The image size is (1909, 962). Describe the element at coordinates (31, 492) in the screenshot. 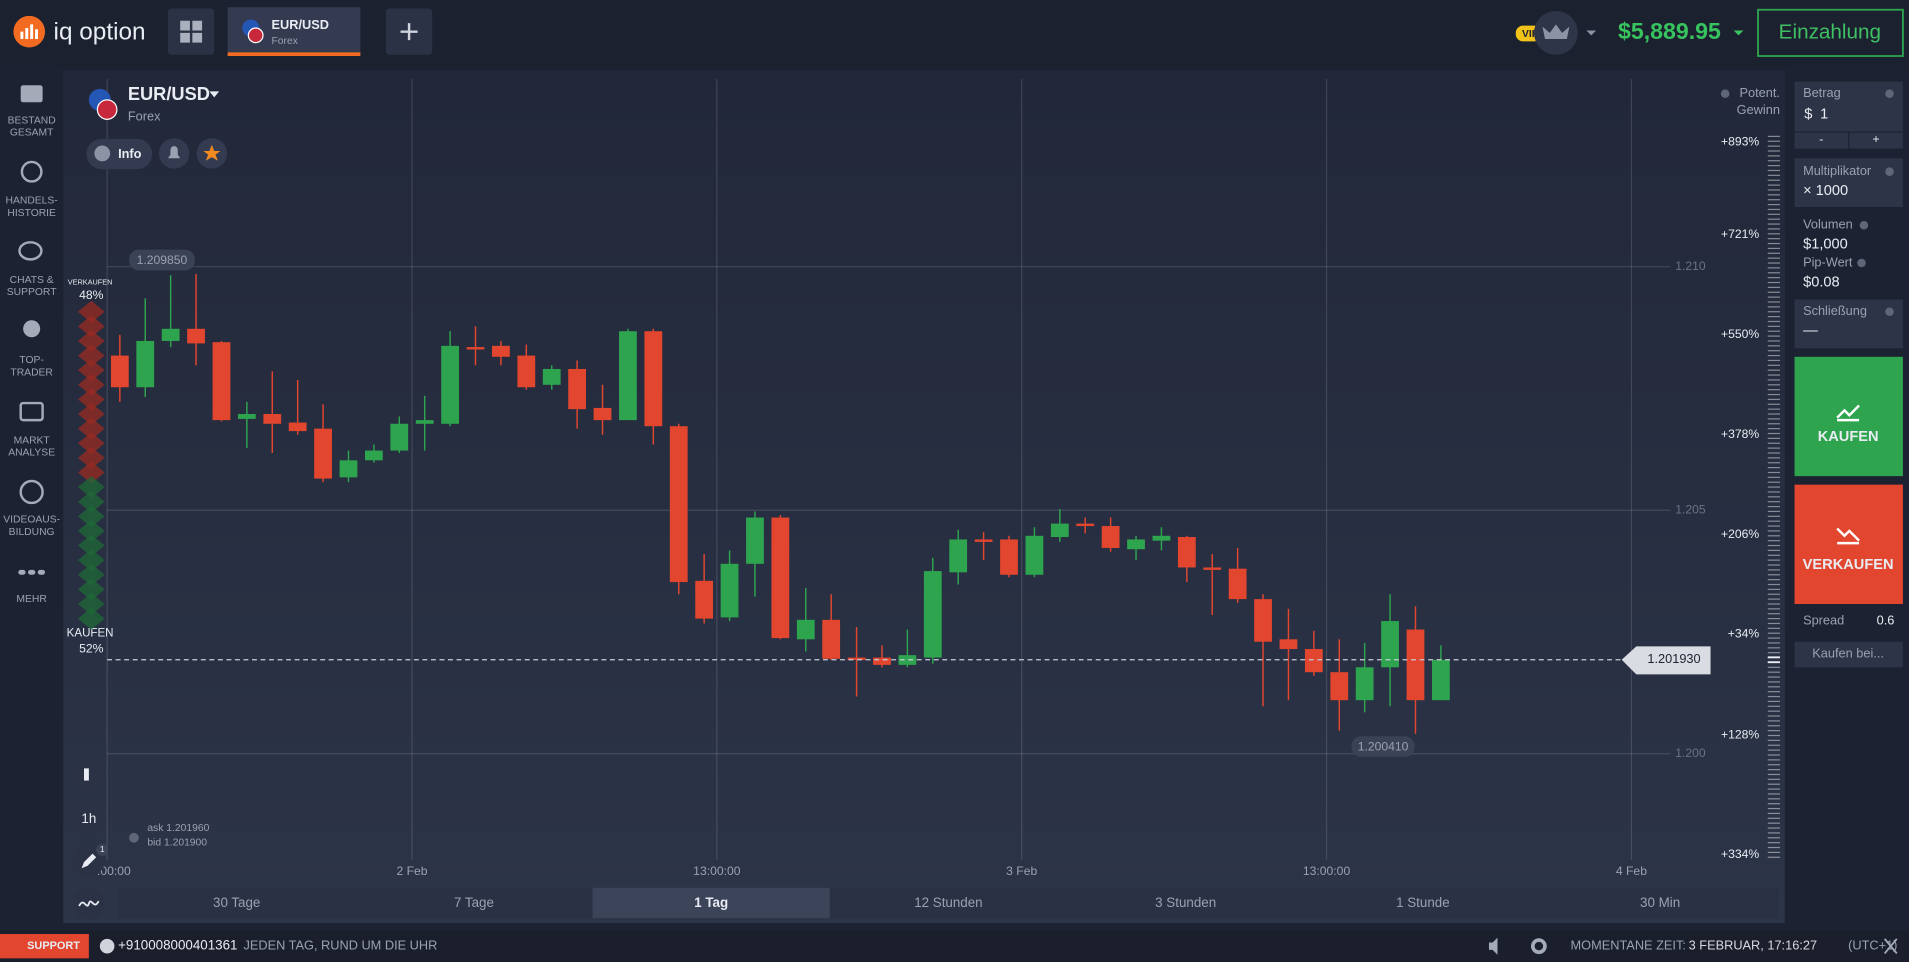

I see `icon-video` at that location.